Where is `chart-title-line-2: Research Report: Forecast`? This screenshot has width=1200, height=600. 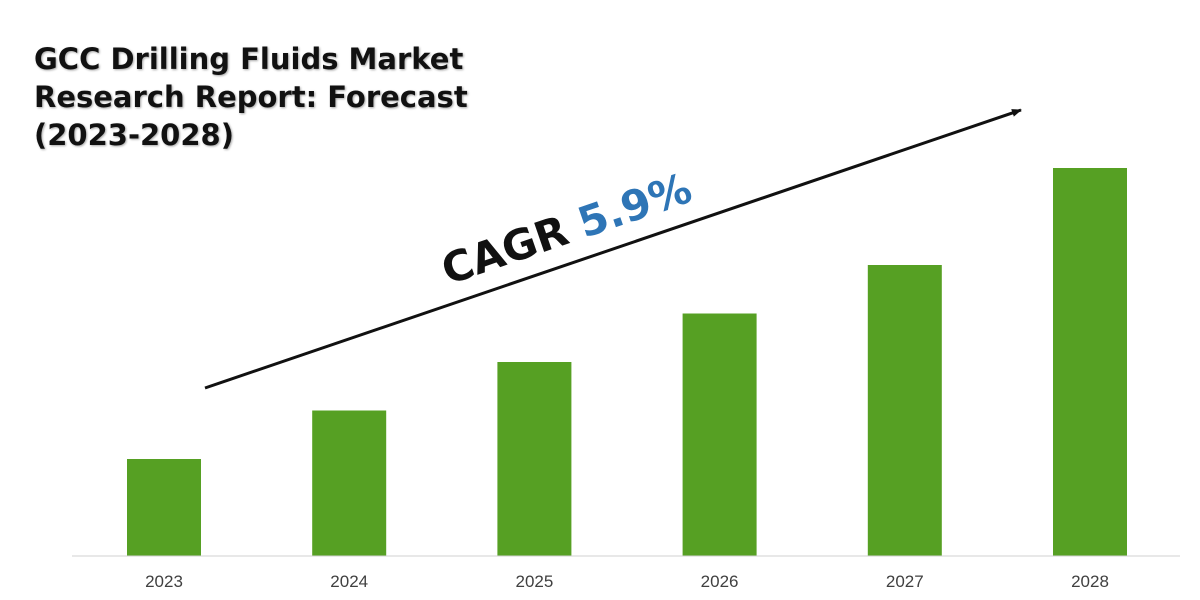
chart-title-line-2: Research Report: Forecast is located at coordinates (251, 97).